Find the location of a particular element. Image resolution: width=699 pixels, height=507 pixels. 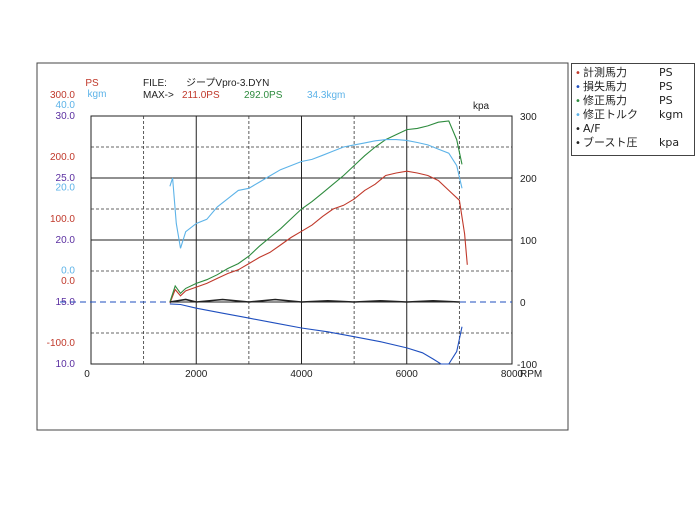

unit-ps: PS is located at coordinates (92, 83).